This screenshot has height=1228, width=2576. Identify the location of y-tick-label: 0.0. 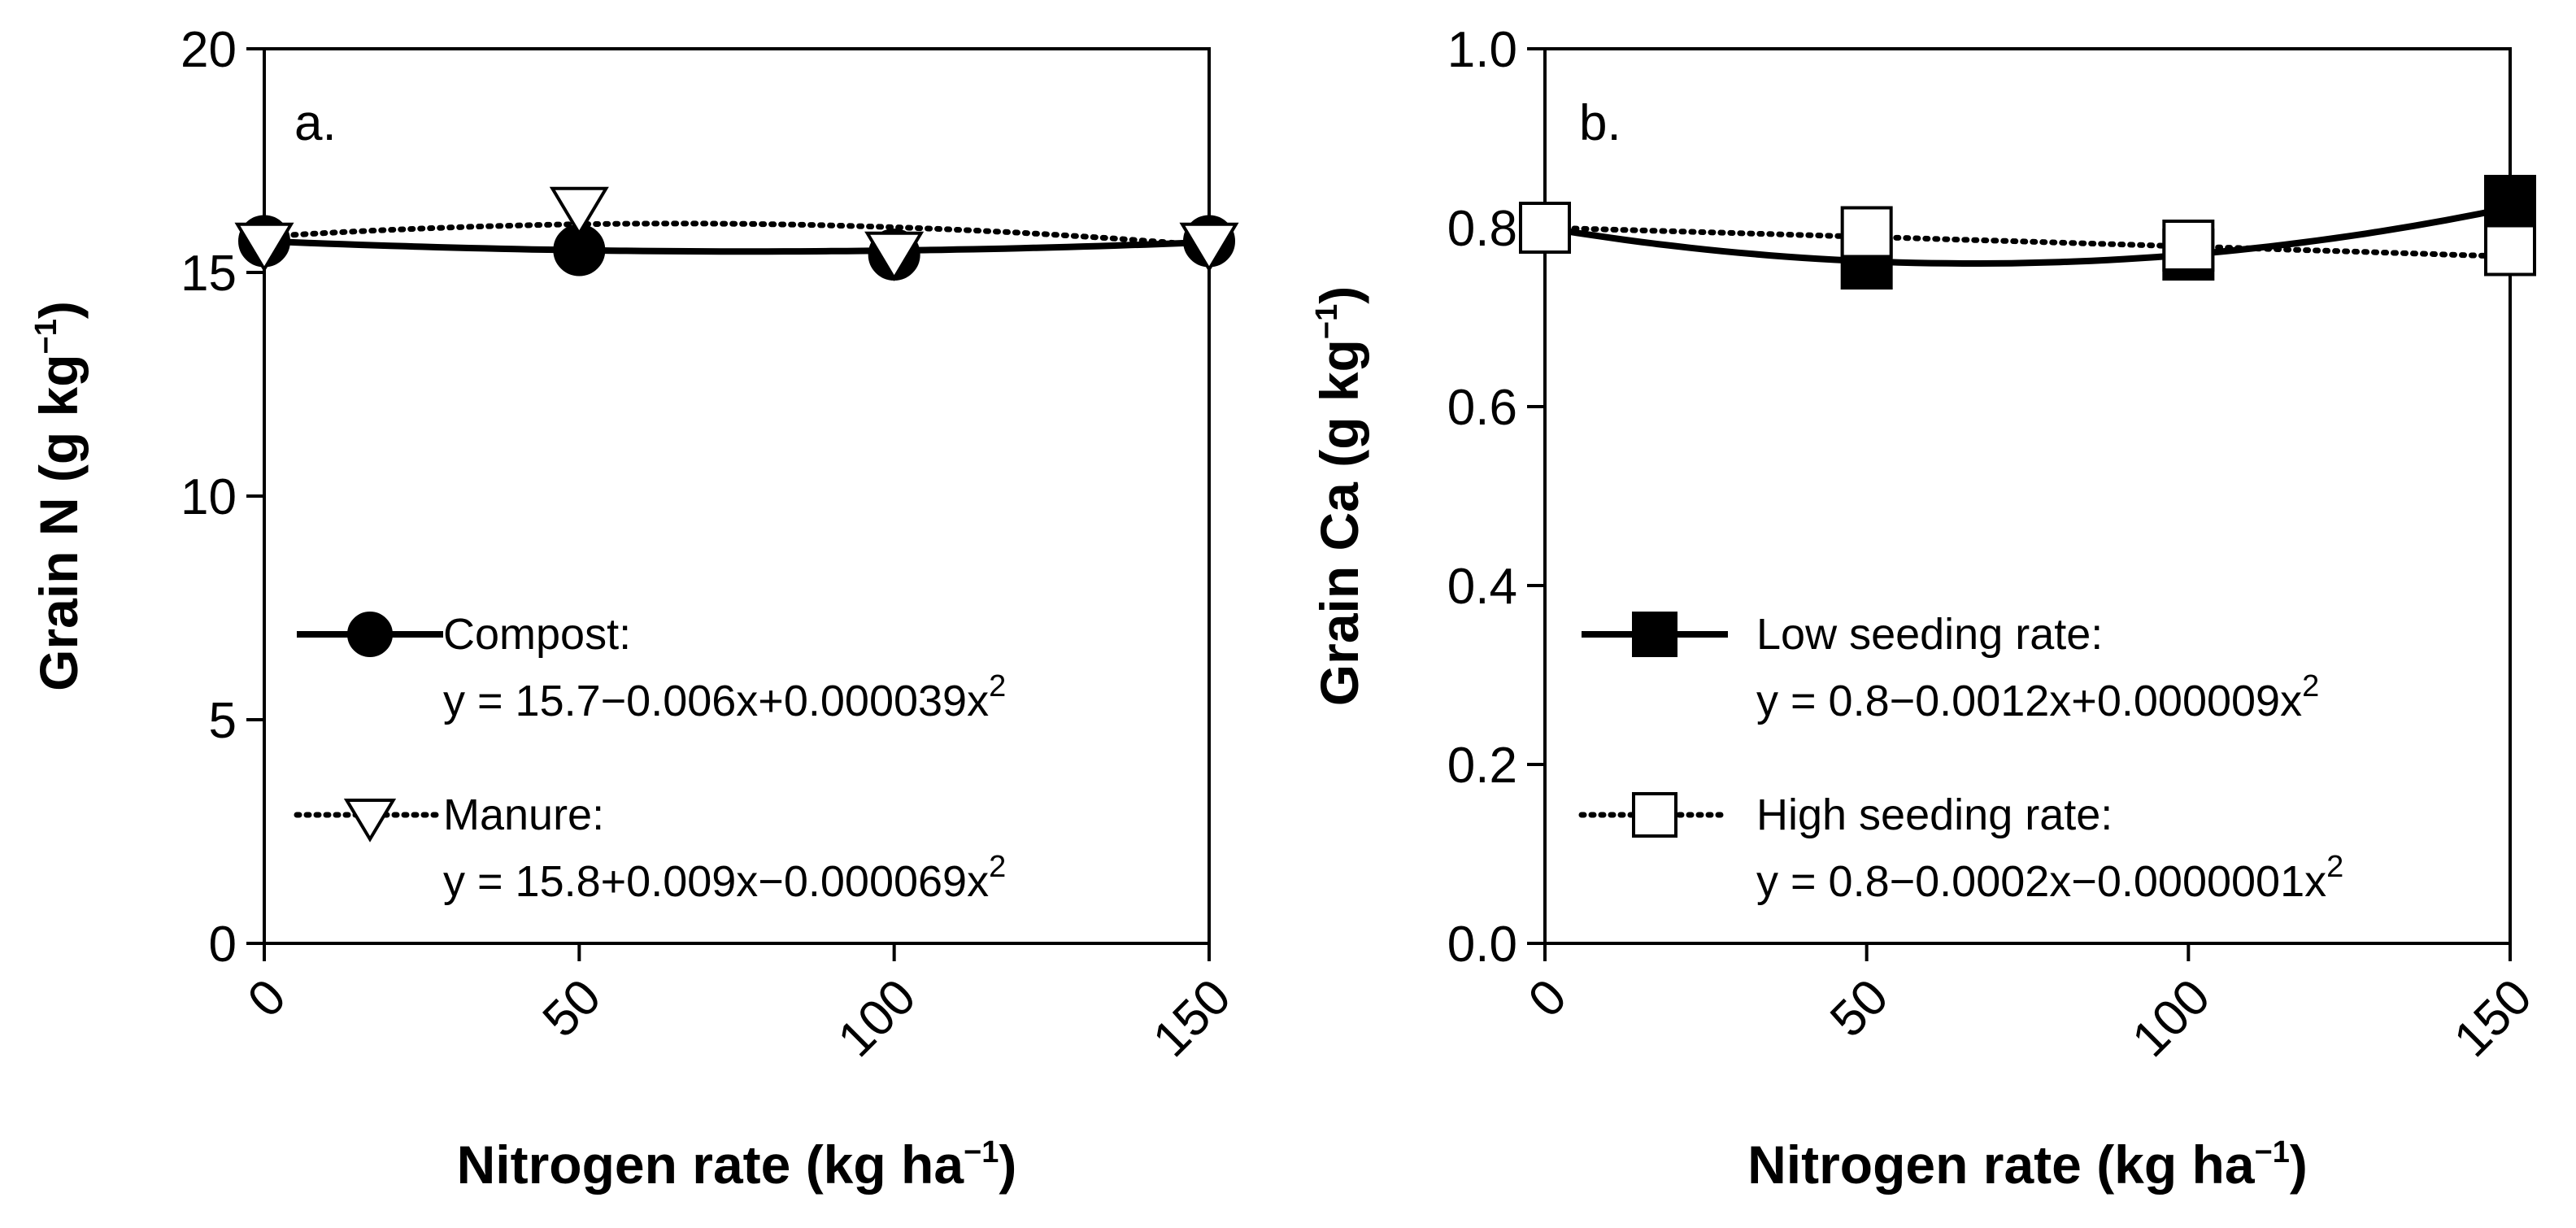
(1482, 945).